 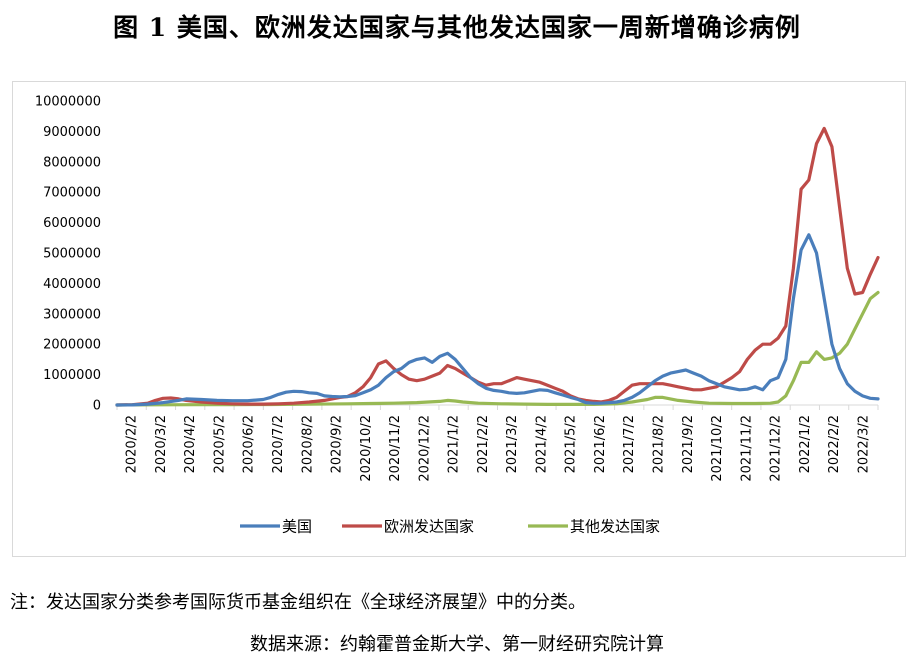 I want to click on x-tick-label: 2021/8/2, so click(x=658, y=444).